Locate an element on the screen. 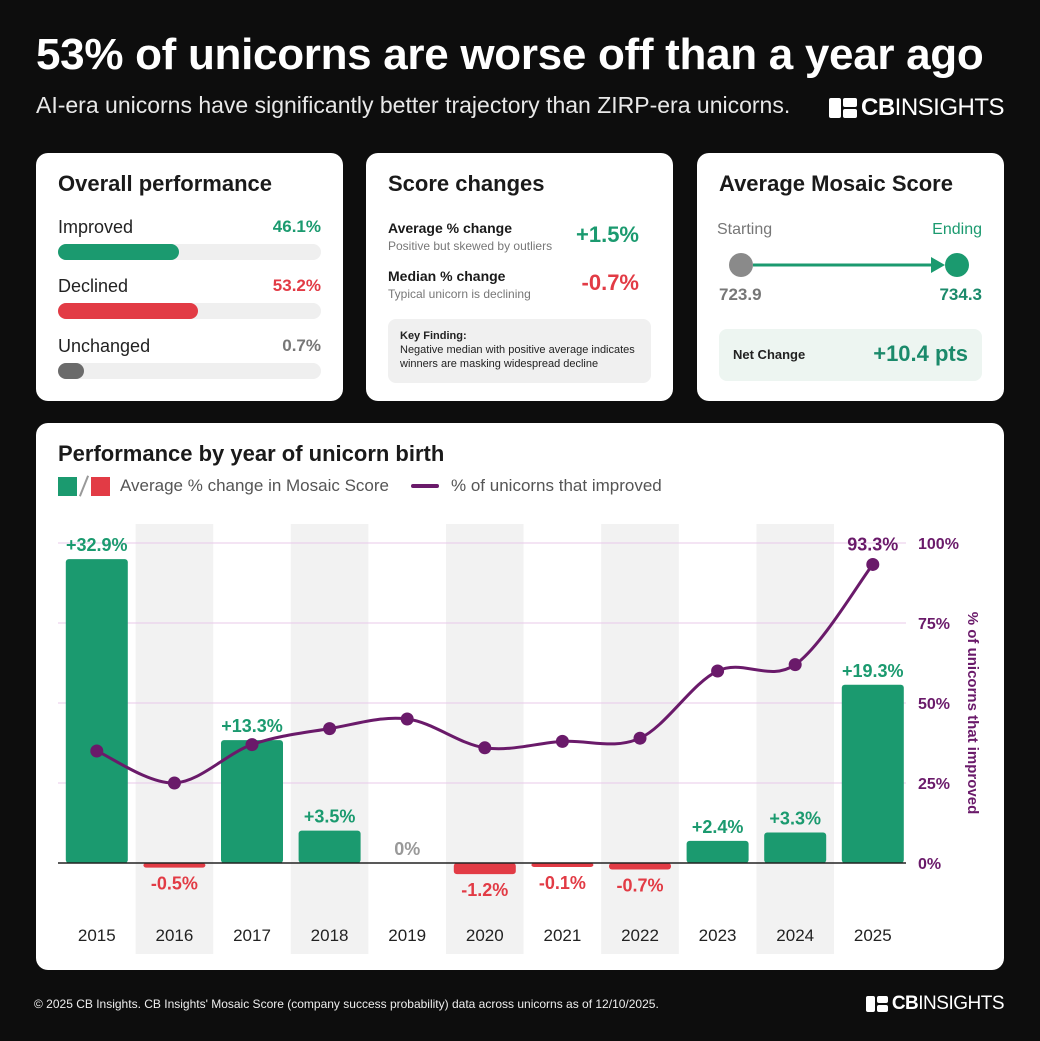 Image resolution: width=1040 pixels, height=1041 pixels. line-point-2017 is located at coordinates (252, 745).